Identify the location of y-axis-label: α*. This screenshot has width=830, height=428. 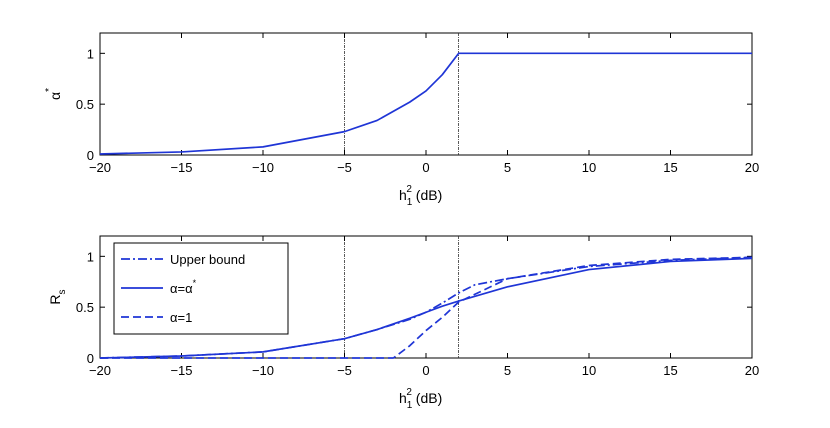
(53, 94).